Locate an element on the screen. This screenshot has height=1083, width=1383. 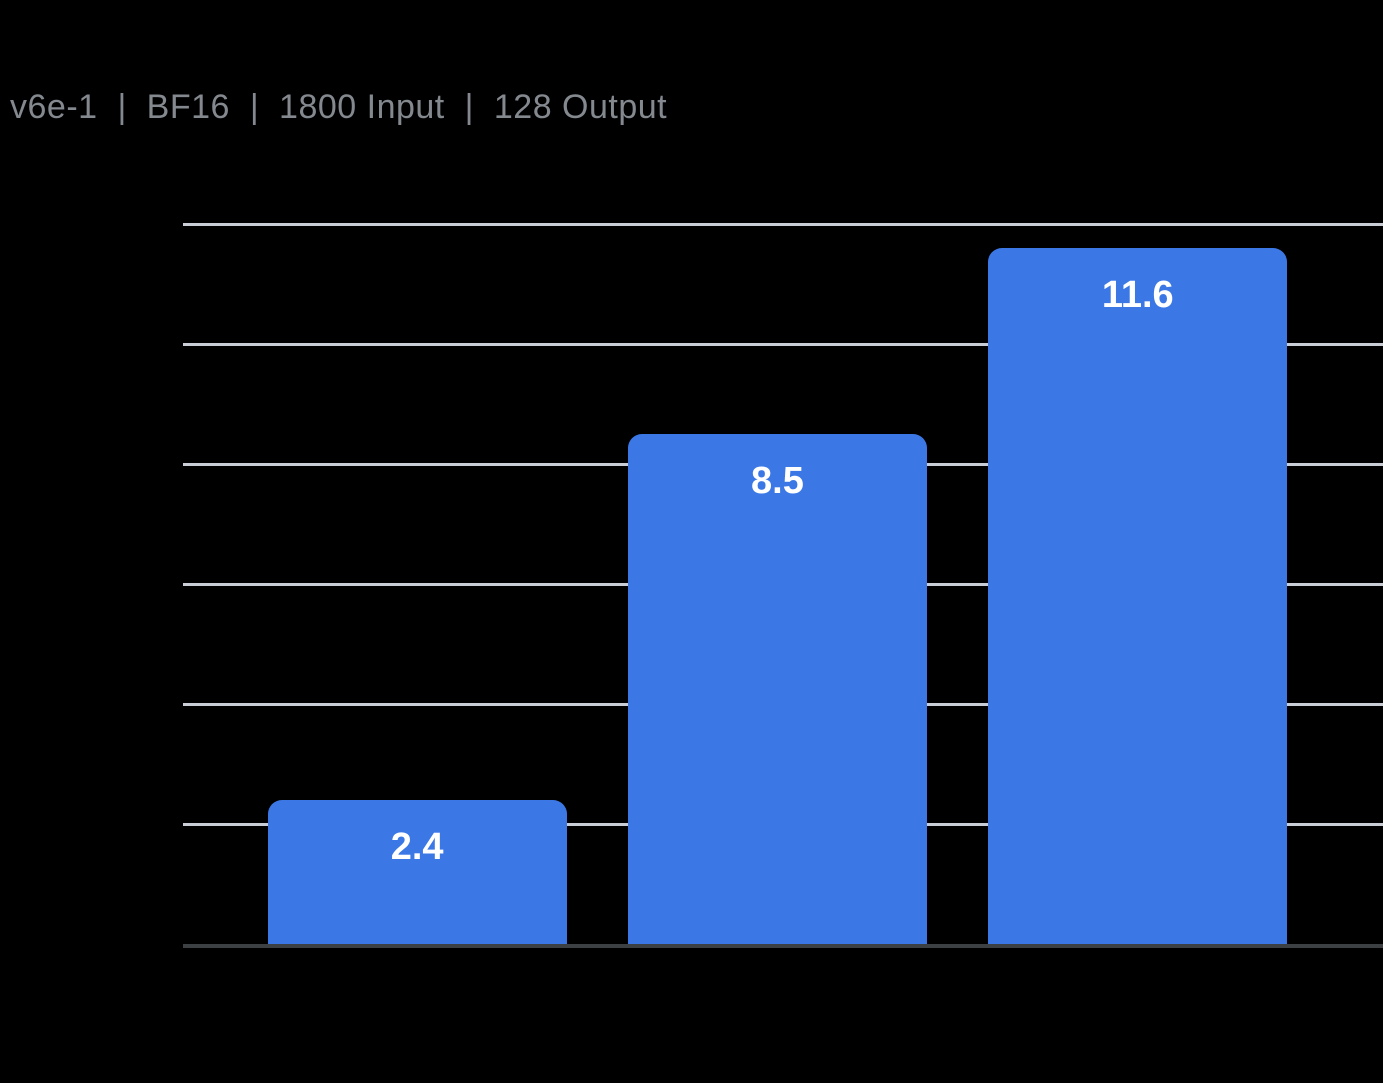
bar-value-label: 8.5 is located at coordinates (777, 481).